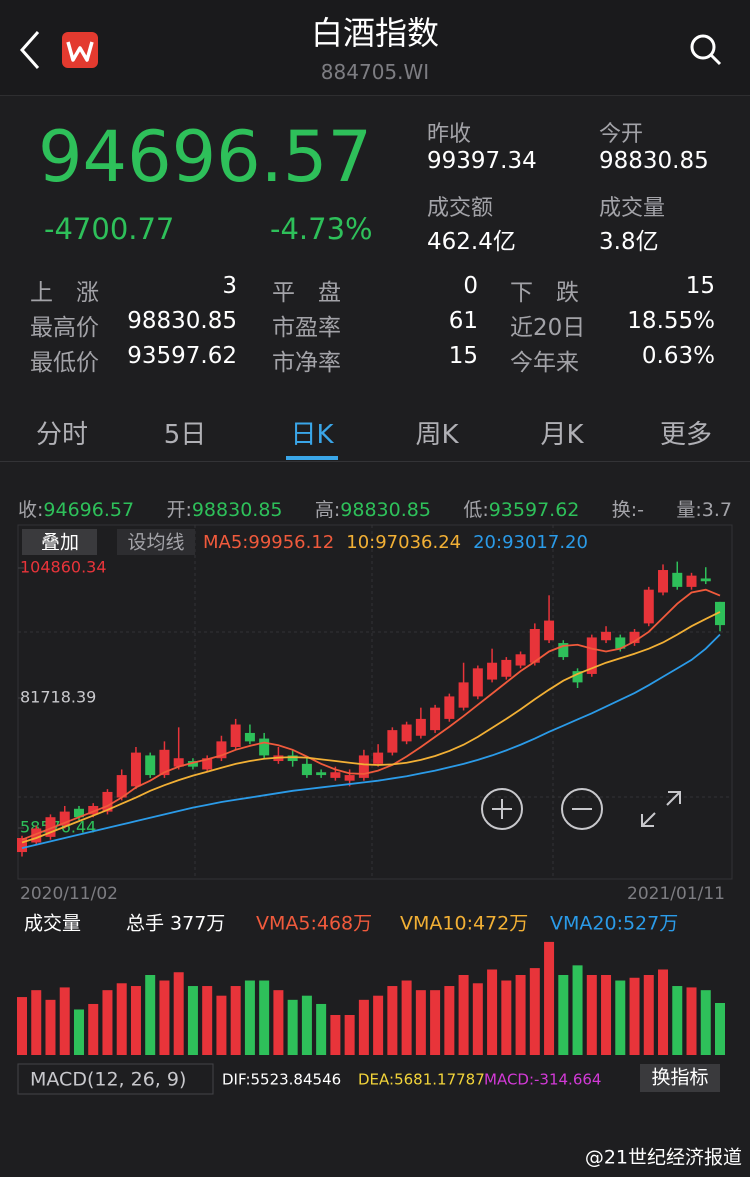 The height and width of the screenshot is (1177, 750). I want to click on ma-button, so click(156, 542).